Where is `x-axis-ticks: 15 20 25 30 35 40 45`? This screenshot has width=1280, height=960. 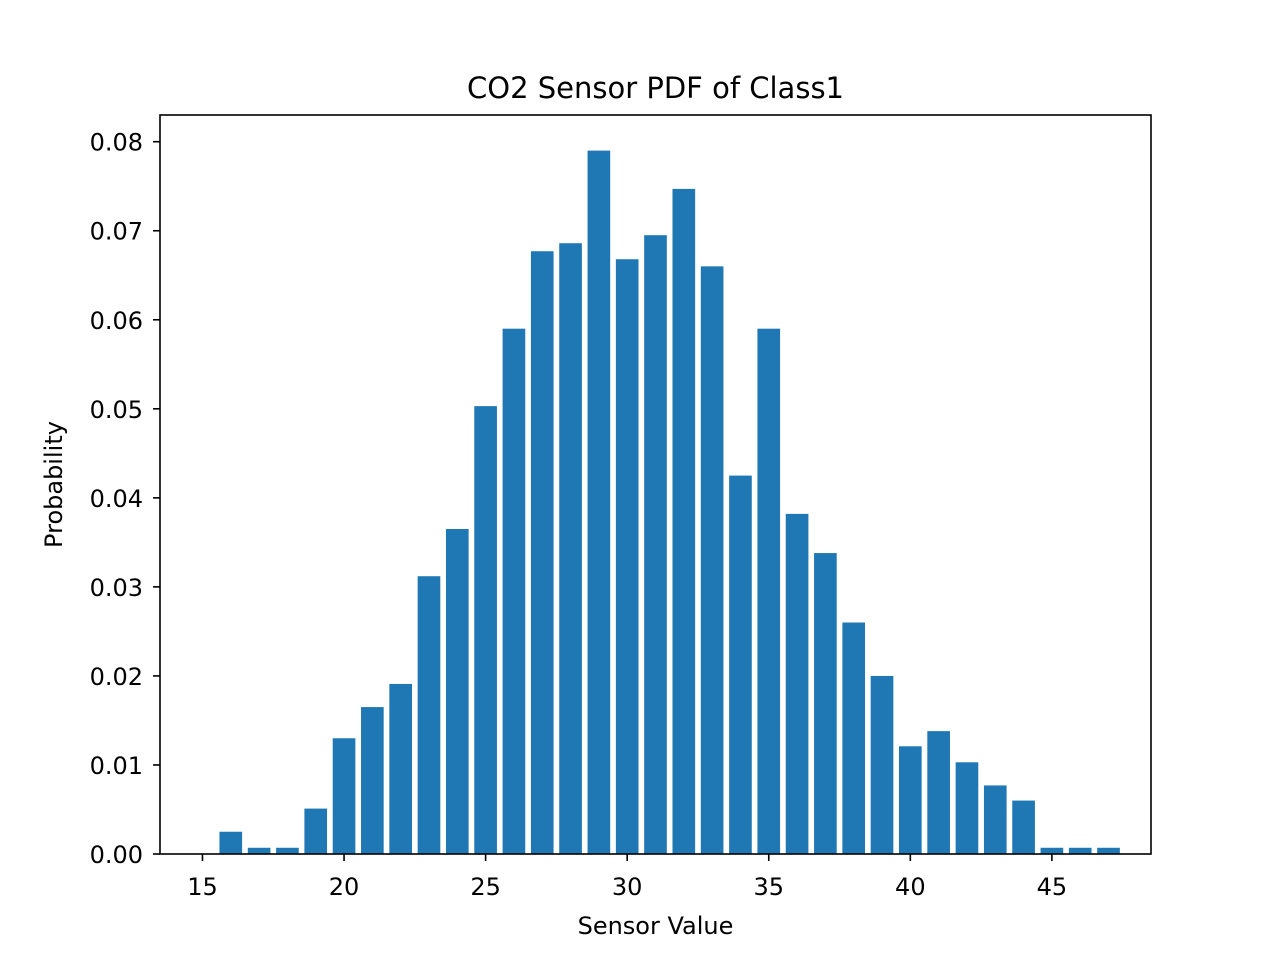 x-axis-ticks: 15 20 25 30 35 40 45 is located at coordinates (627, 877).